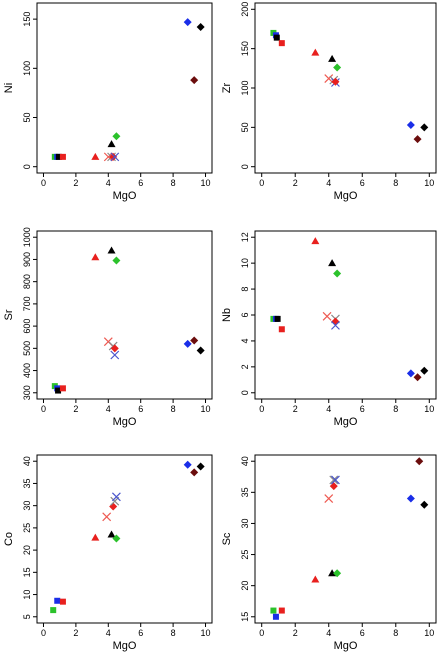 Image resolution: width=439 pixels, height=665 pixels. I want to click on point-red-x, so click(108, 157).